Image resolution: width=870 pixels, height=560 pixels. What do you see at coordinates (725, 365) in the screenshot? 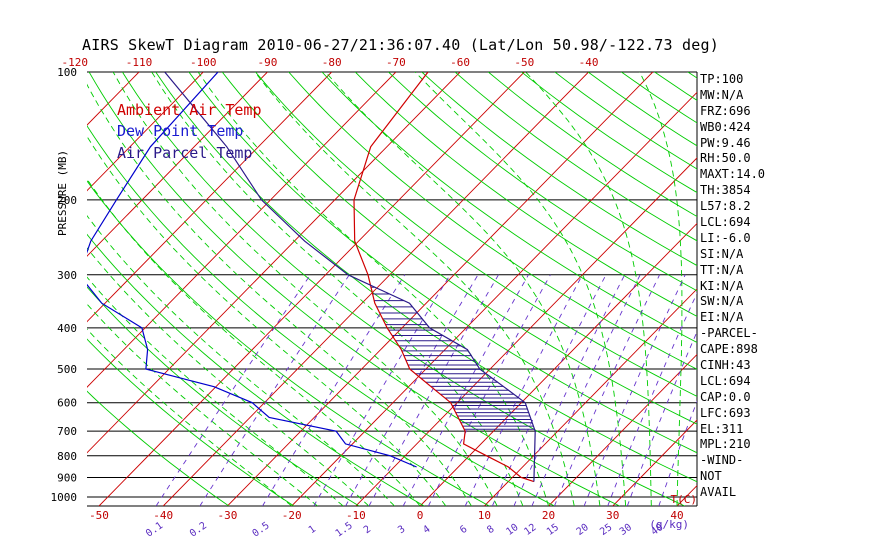
I see `index-cinh: CINH:43` at bounding box center [725, 365].